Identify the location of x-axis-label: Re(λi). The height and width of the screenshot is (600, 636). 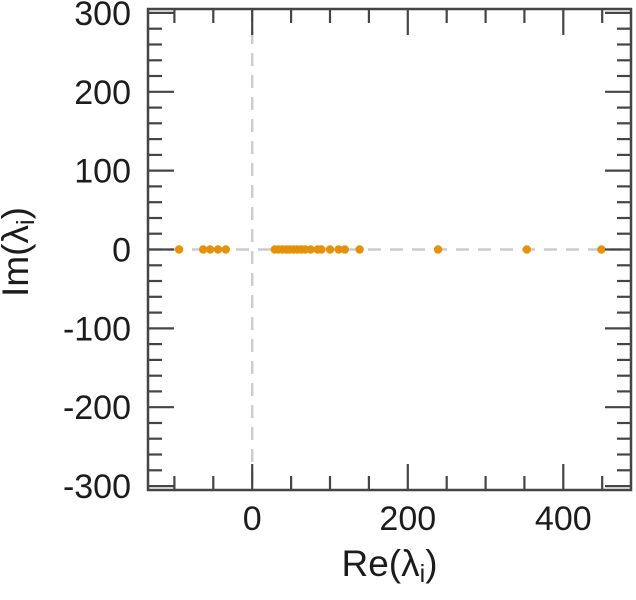
(389, 569).